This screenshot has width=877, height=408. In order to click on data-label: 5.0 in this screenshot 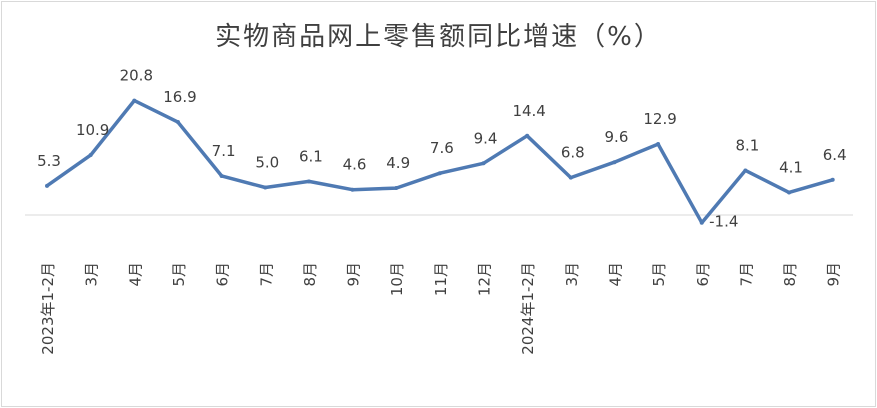, I will do `click(267, 163)`.